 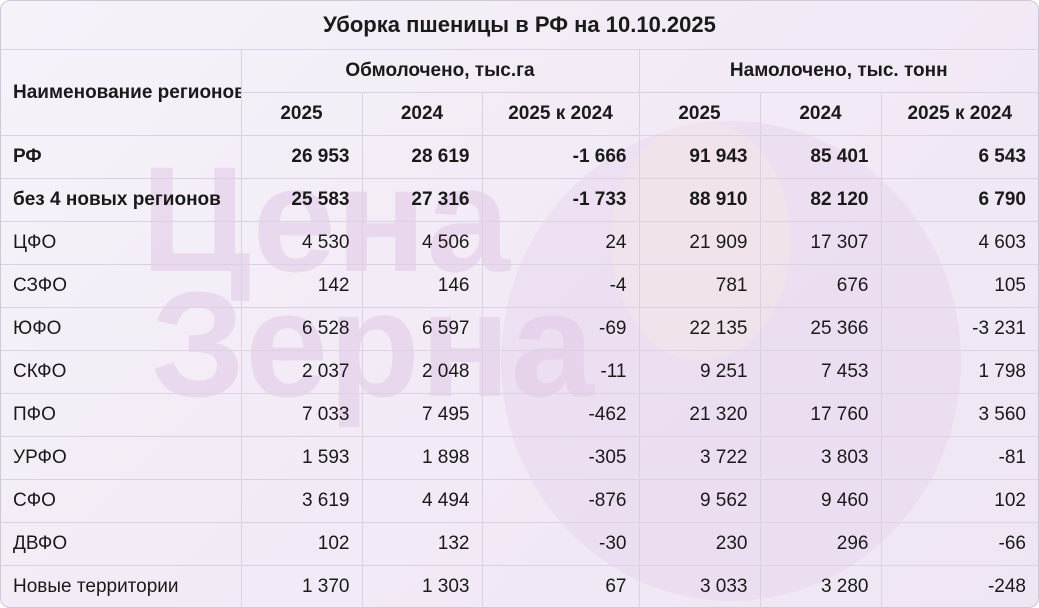 I want to click on table-row: СФО 3 619 4 494 -876 9 562 9 460 102, so click(x=519, y=501).